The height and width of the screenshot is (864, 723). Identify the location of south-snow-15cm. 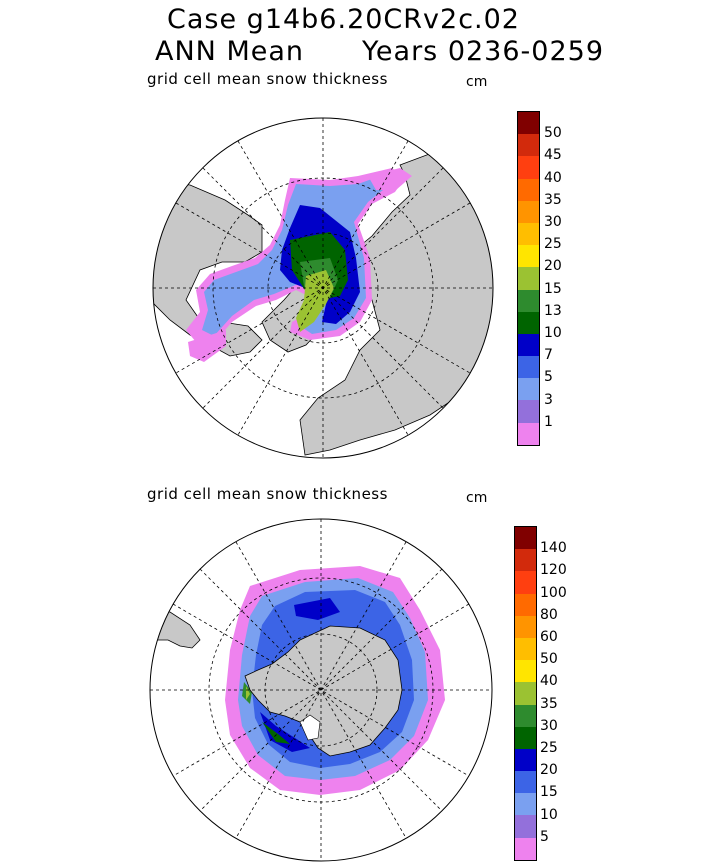
(333, 679).